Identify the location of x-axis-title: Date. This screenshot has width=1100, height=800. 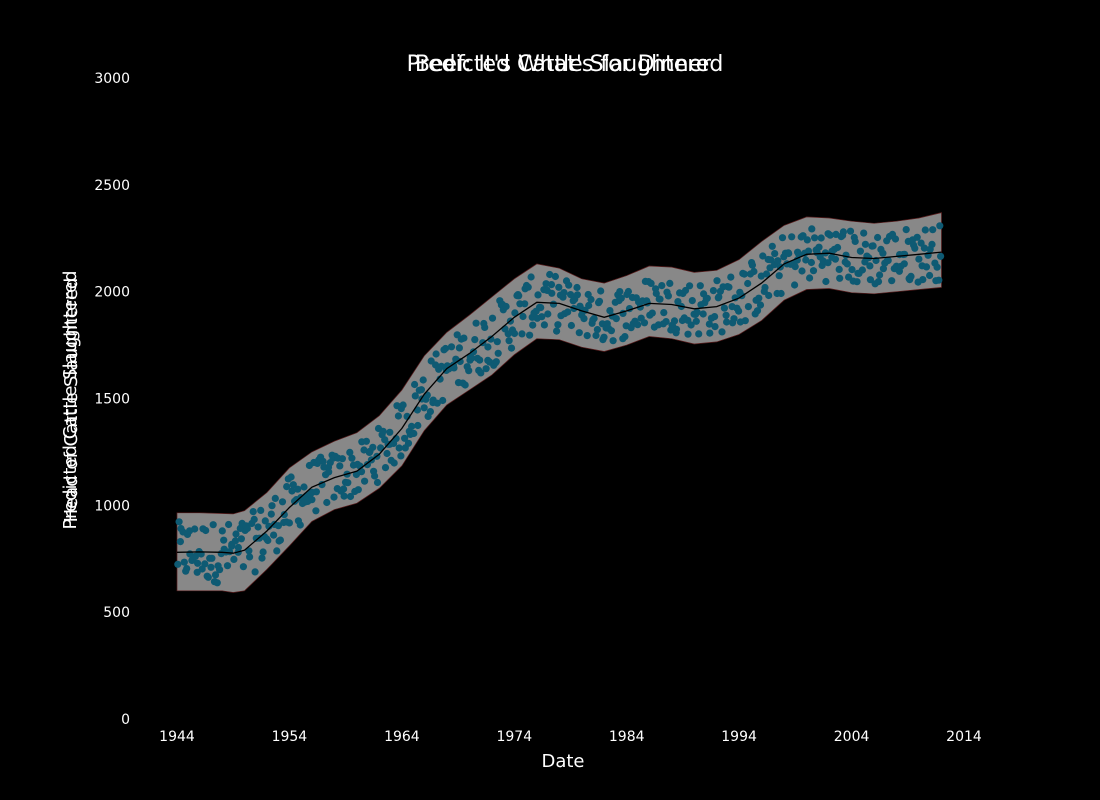
(562, 761).